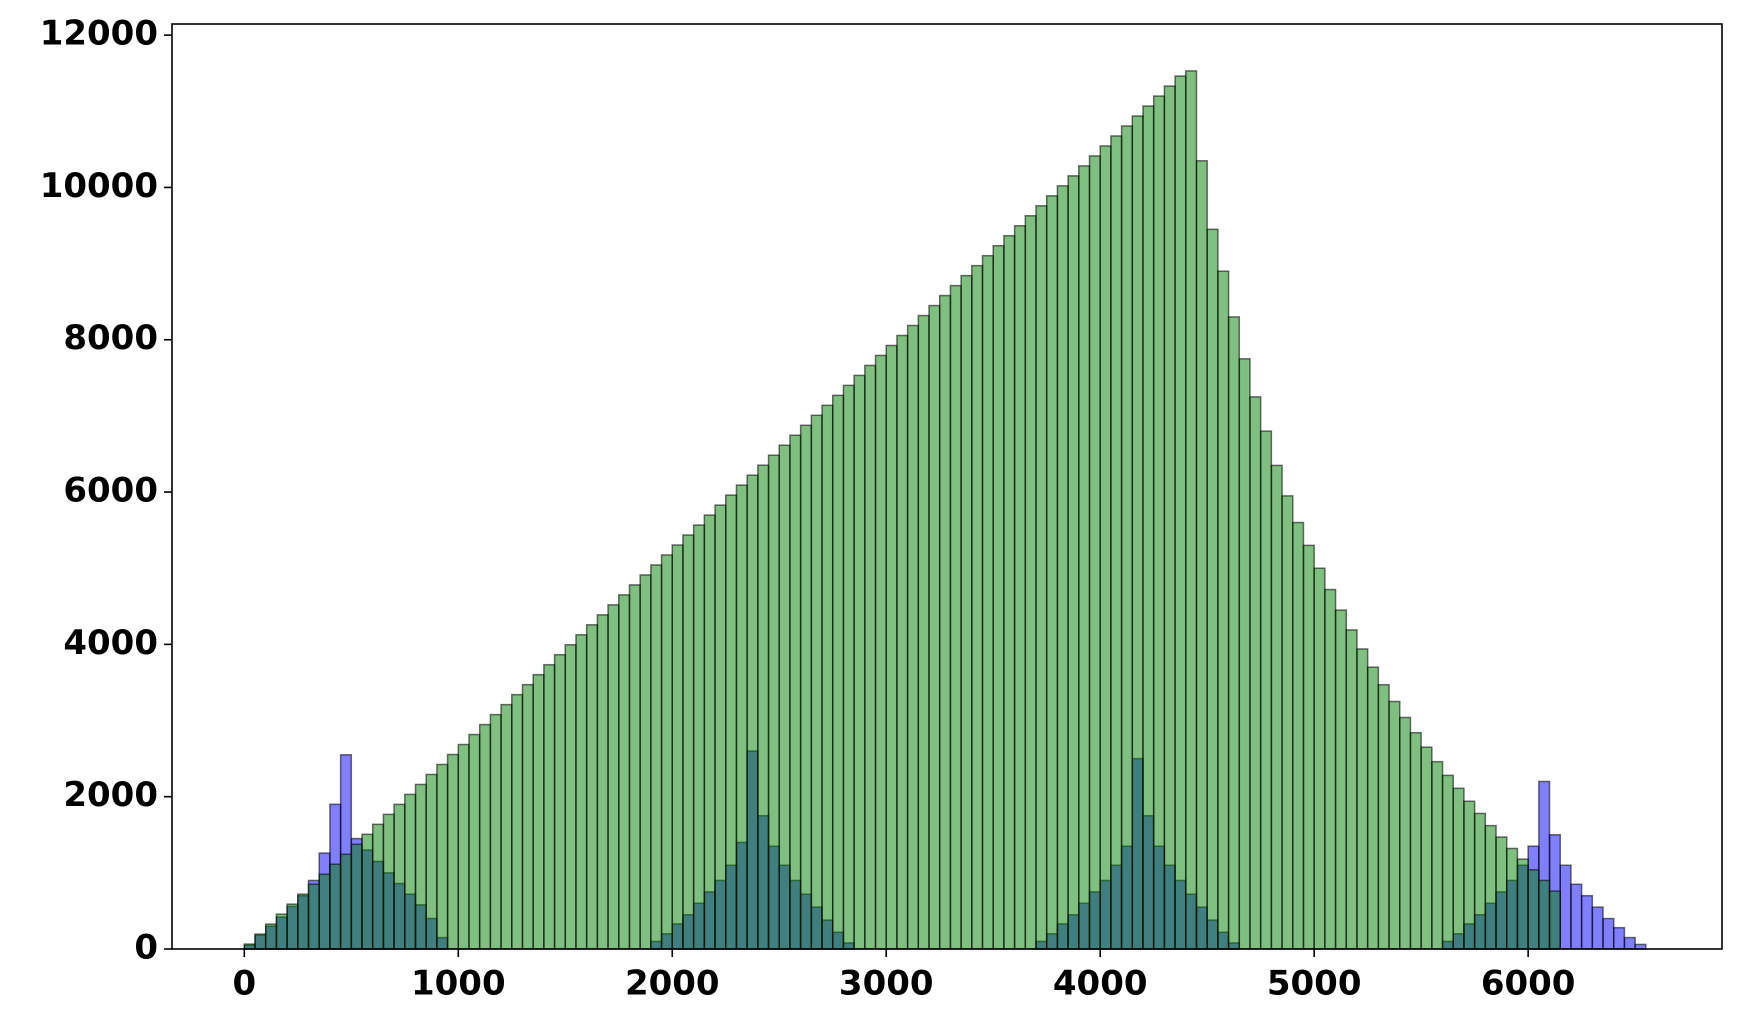  Describe the element at coordinates (244, 984) in the screenshot. I see `x-tick-label: 0` at that location.